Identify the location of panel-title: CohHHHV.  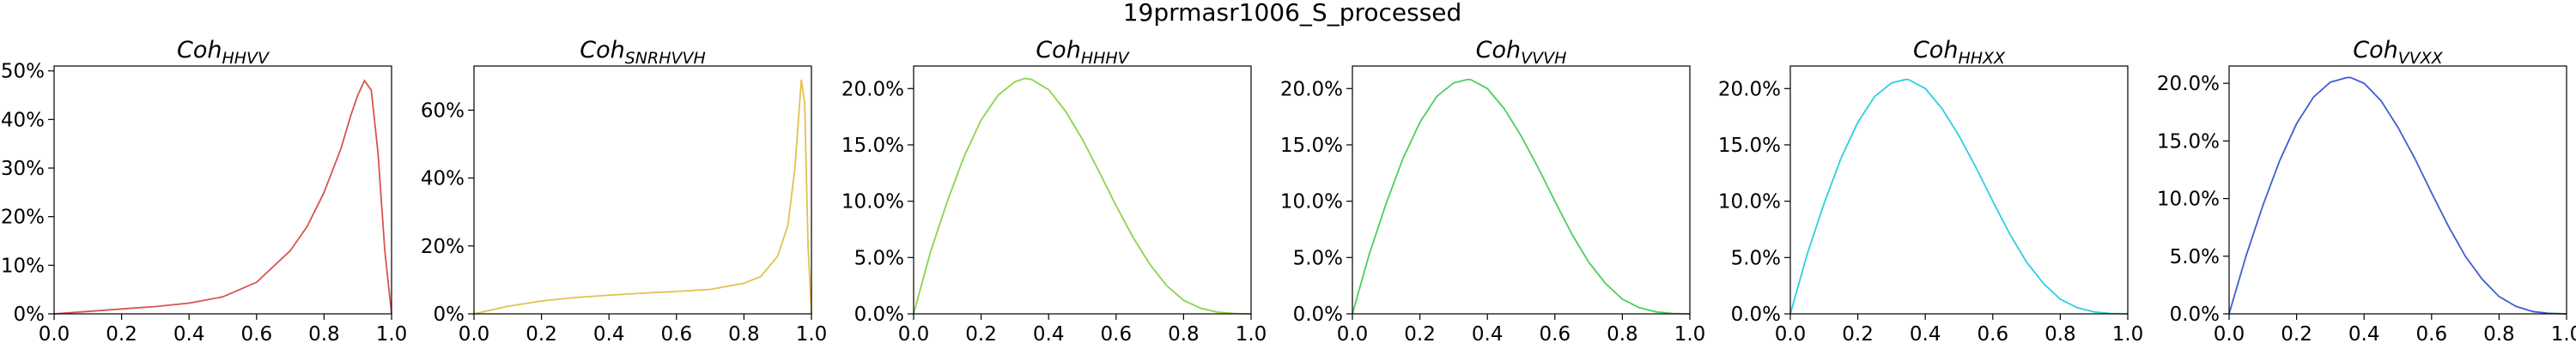
(1083, 53).